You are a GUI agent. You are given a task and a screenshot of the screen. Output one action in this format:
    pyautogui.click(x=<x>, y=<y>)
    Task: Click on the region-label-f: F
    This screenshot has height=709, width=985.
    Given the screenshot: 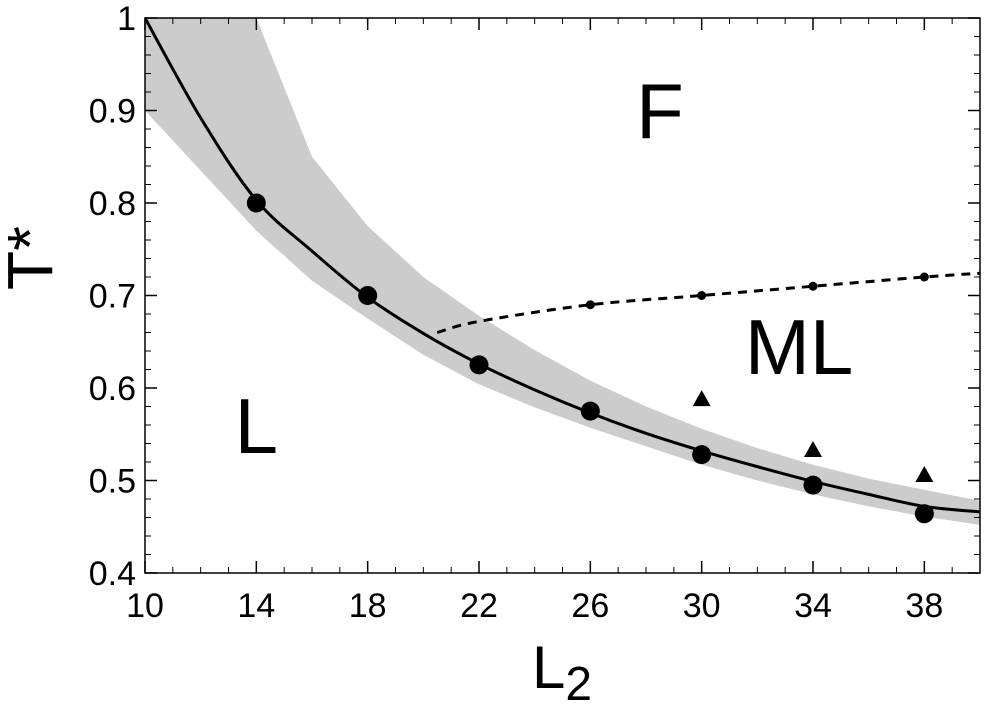 What is the action you would take?
    pyautogui.click(x=660, y=111)
    